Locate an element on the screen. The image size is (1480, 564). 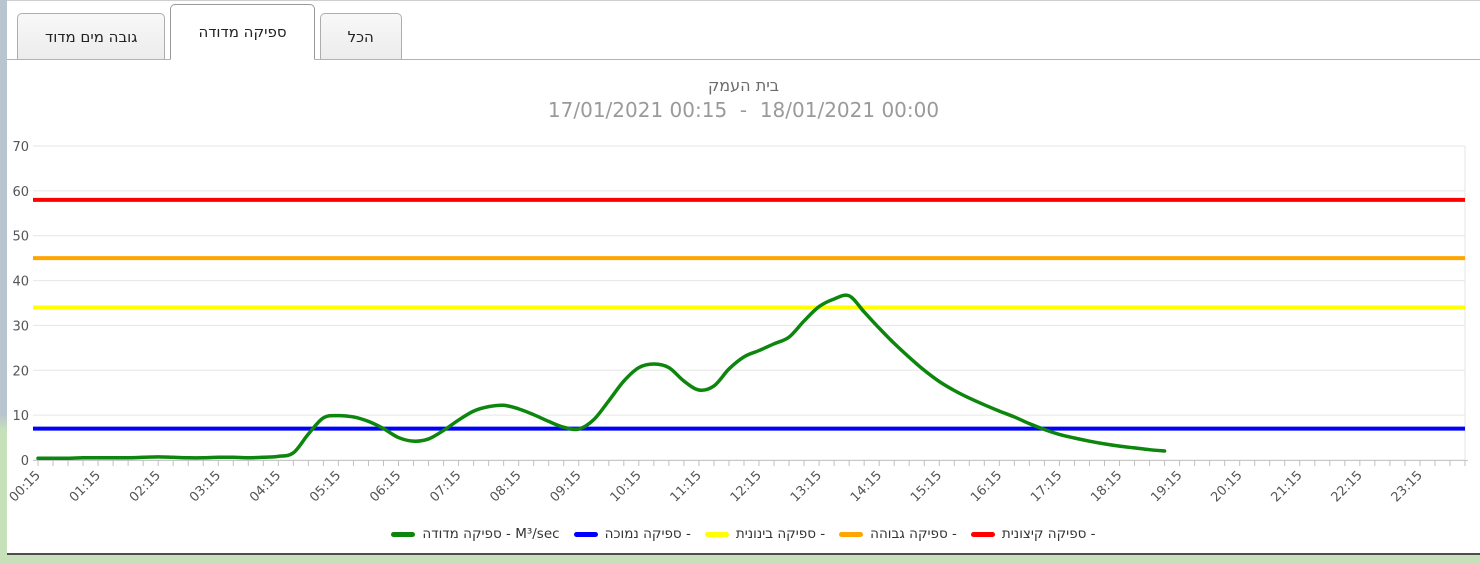
svg-text: 04:15 is located at coordinates (265, 486).